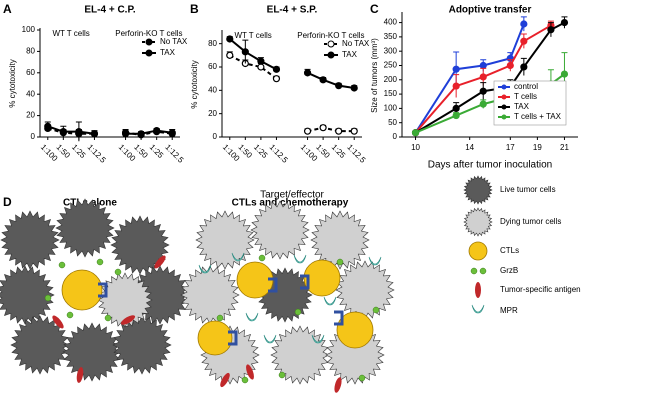 The image size is (665, 401). What do you see at coordinates (490, 165) in the screenshot?
I see `x-axis-label: Days after tumor inoculation` at bounding box center [490, 165].